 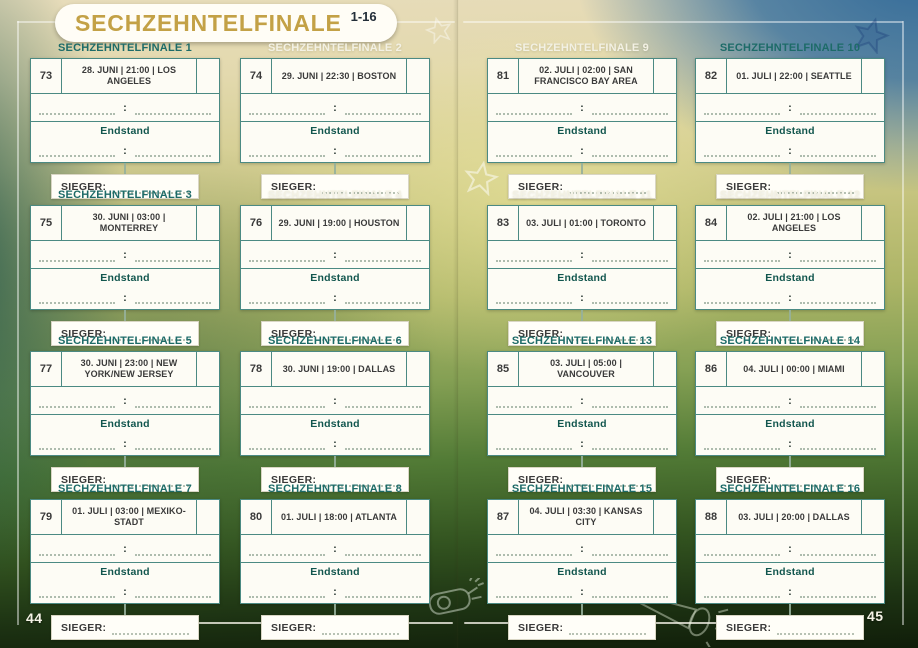 What do you see at coordinates (335, 195) in the screenshot?
I see `match-header: SECHZEHNTELFINALE 4` at bounding box center [335, 195].